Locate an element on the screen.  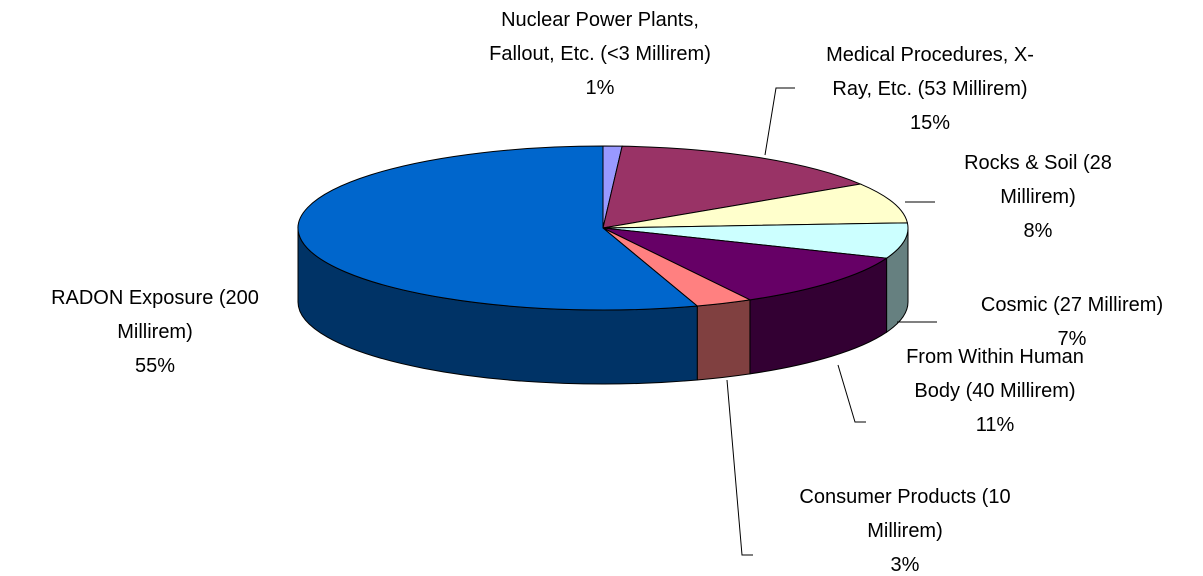
category-label: Cosmic (27 Millirem) is located at coordinates (1072, 305).